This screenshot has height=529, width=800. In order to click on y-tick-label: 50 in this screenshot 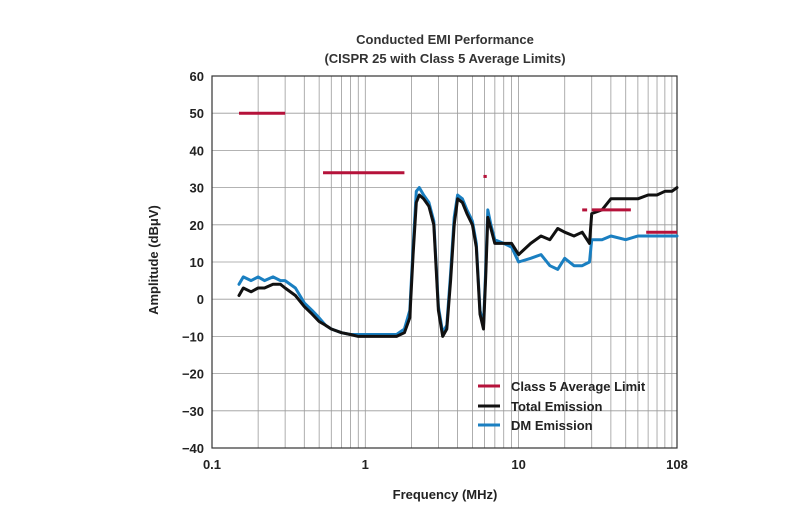, I will do `click(197, 113)`.